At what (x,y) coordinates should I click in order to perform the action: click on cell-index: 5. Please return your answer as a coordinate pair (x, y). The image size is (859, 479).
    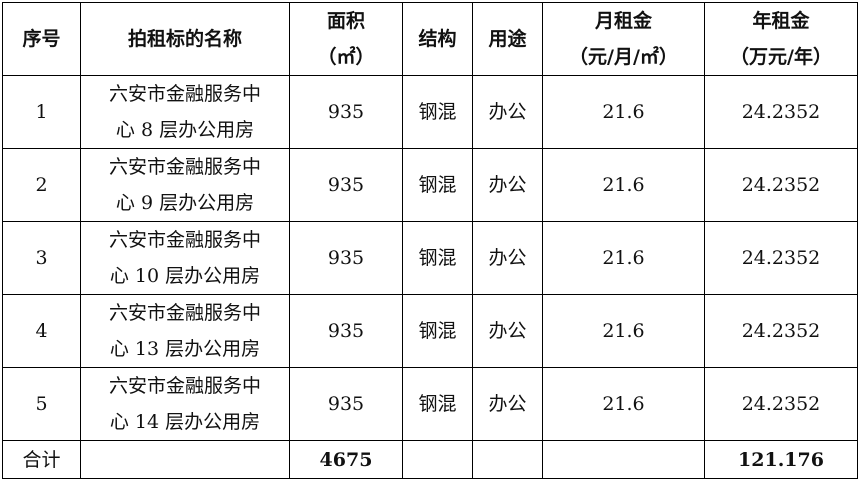
    Looking at the image, I should click on (41, 404).